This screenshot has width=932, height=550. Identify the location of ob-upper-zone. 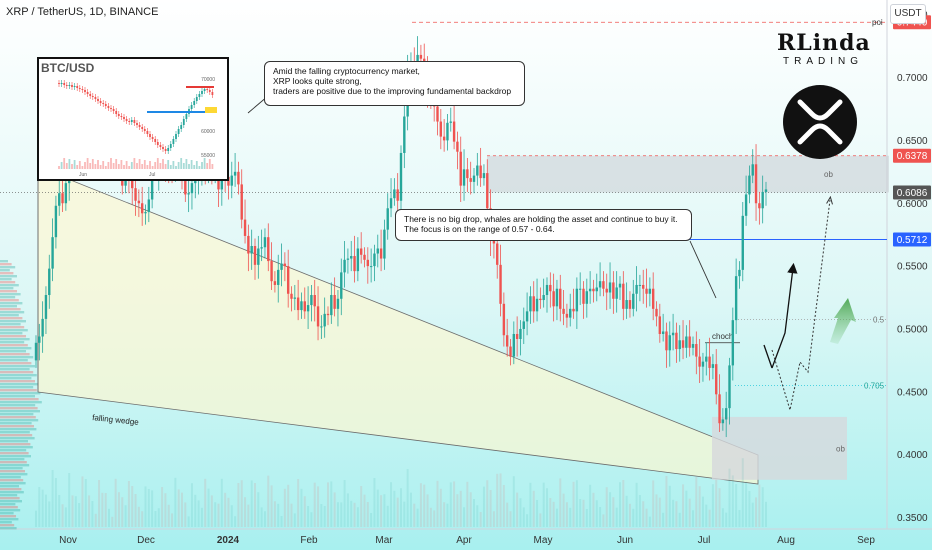
(688, 174).